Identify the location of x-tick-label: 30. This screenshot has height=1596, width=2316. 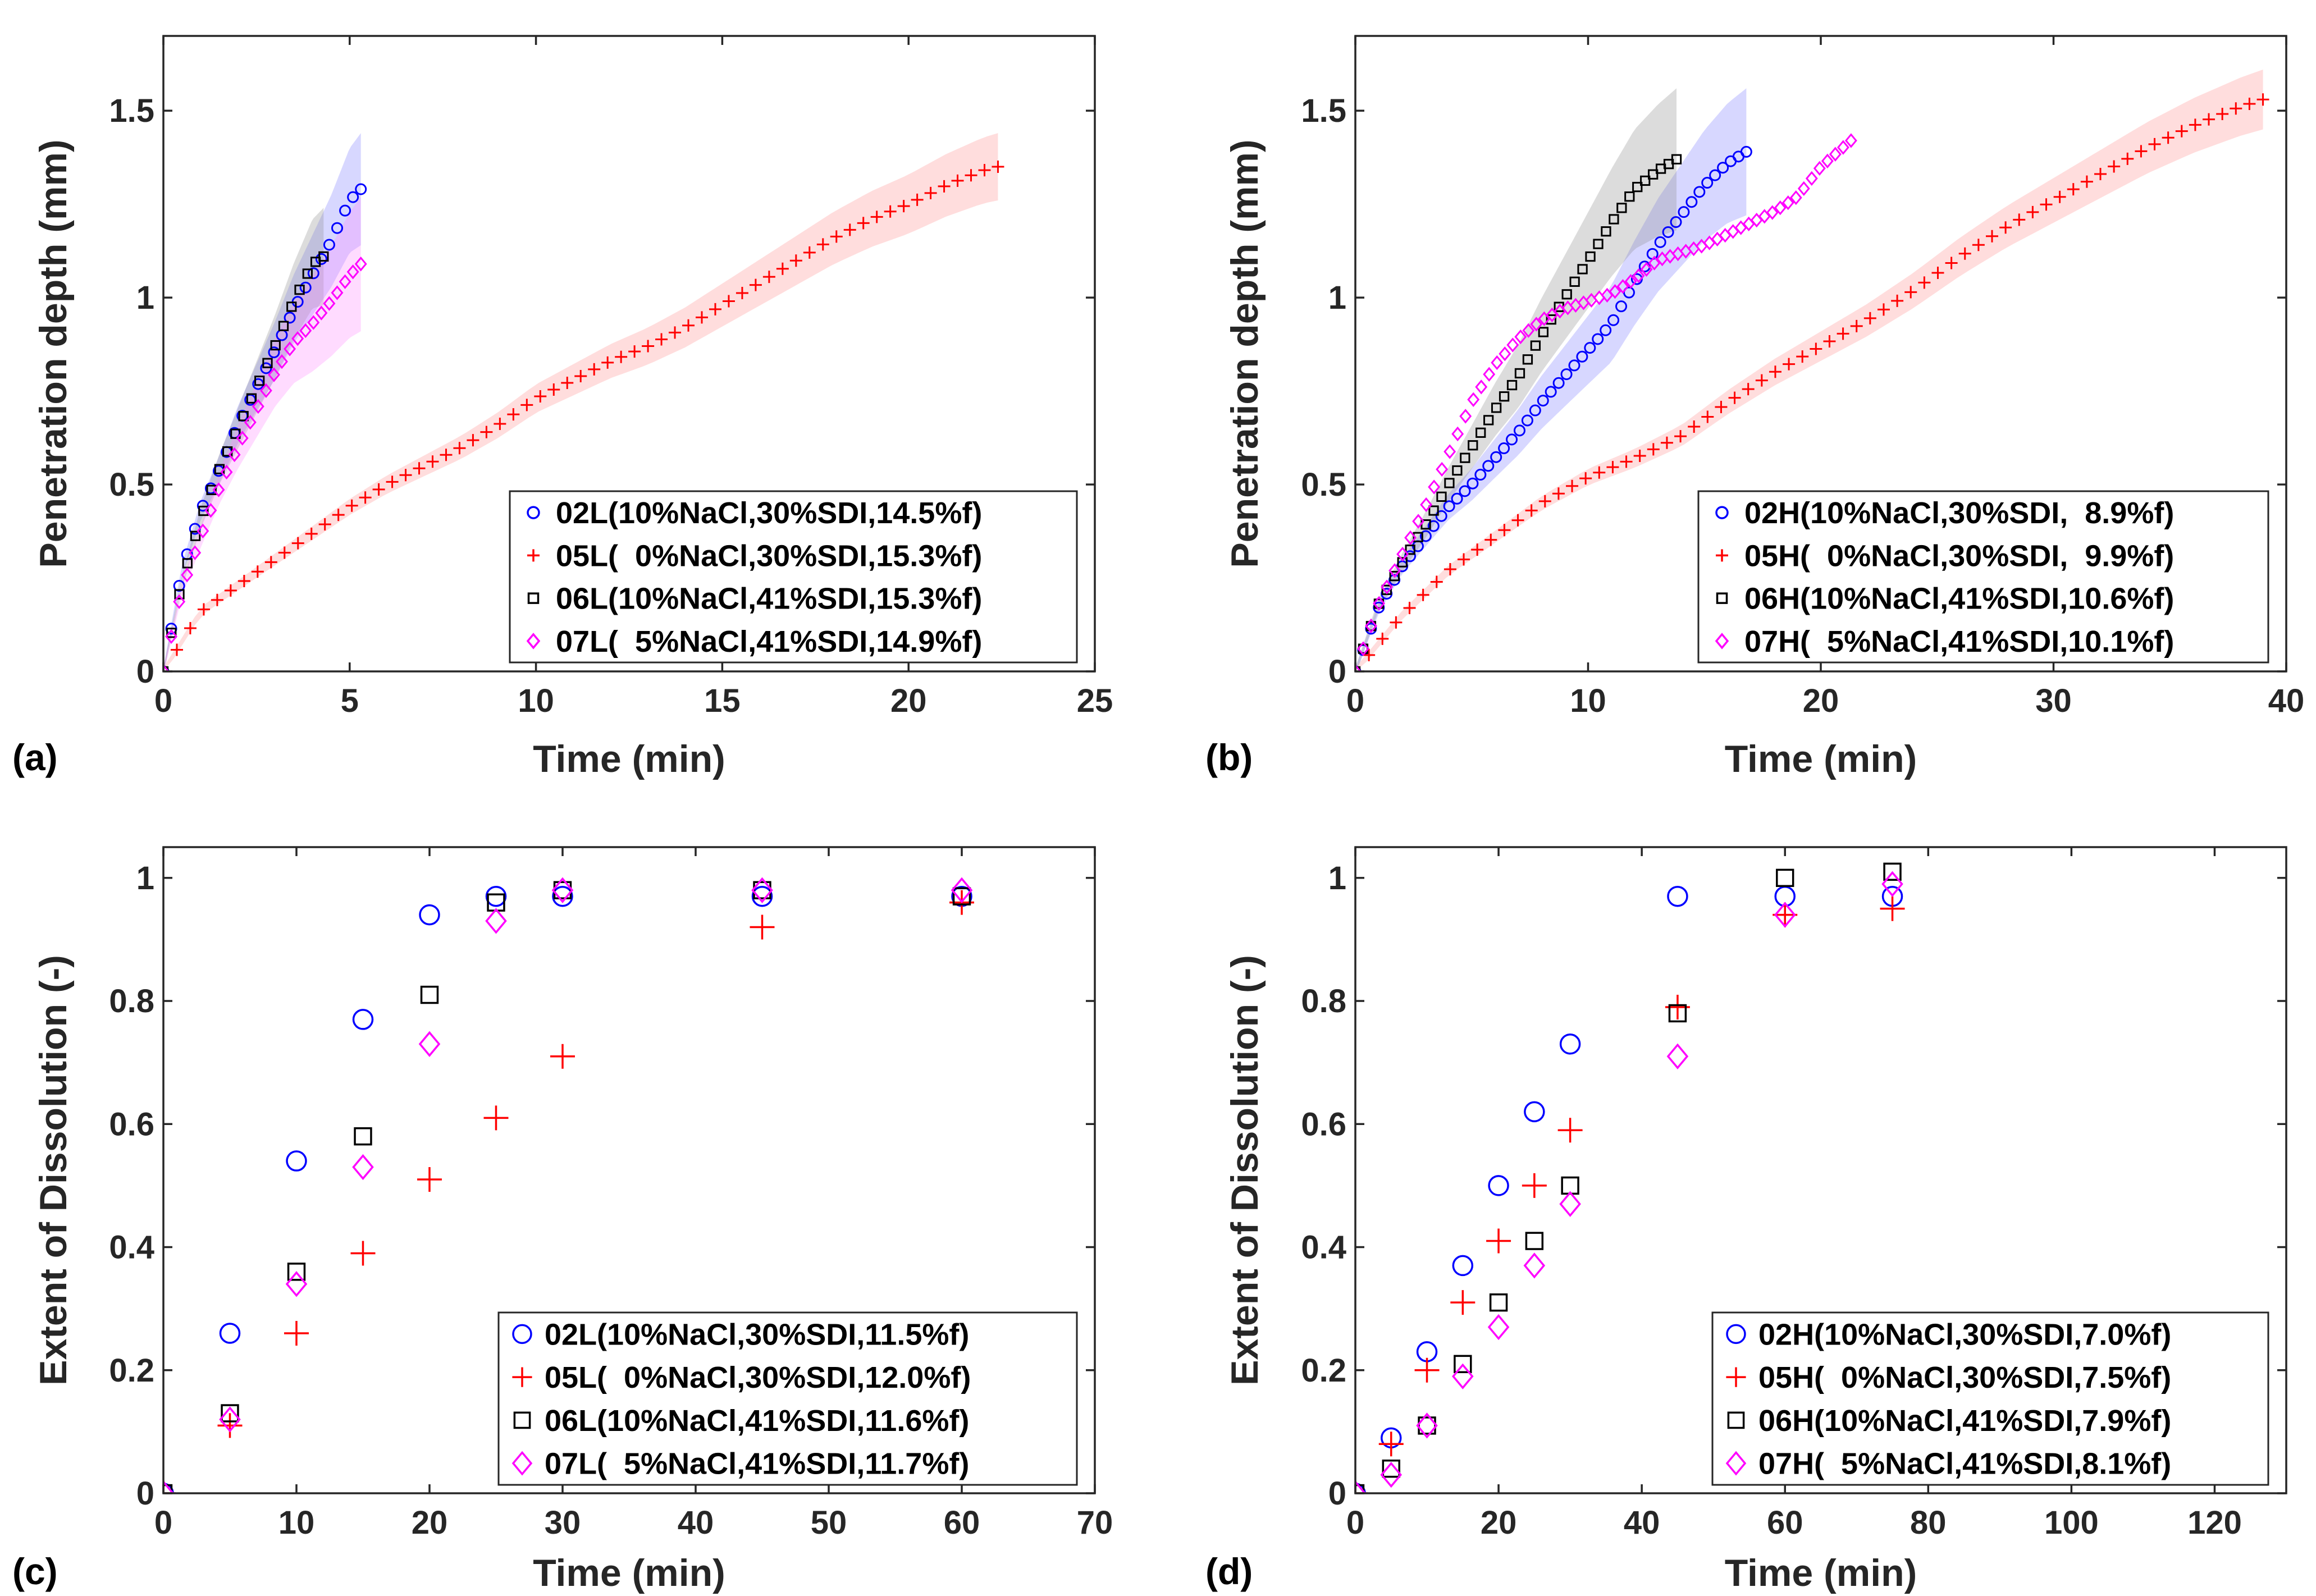
(2053, 701).